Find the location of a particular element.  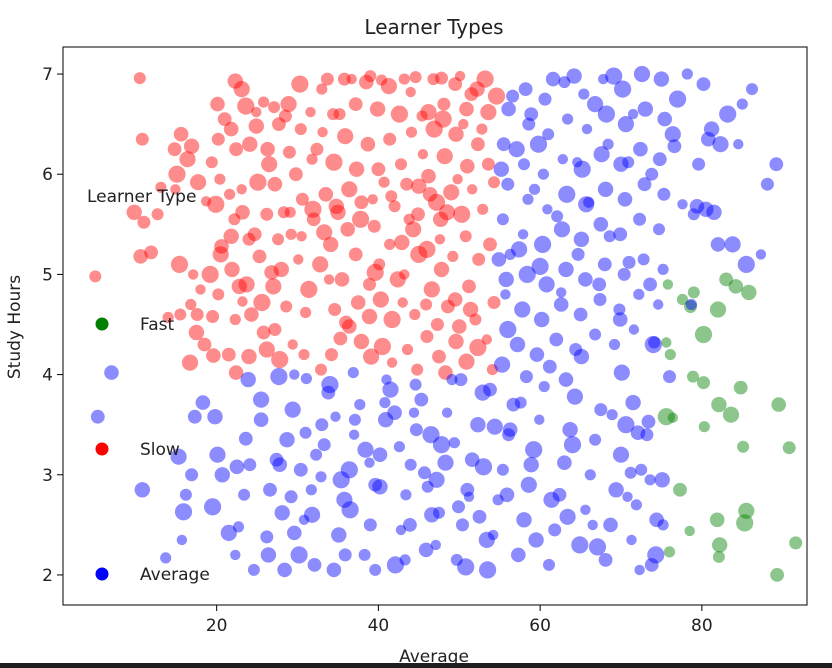

legend-label: Slow is located at coordinates (160, 450).